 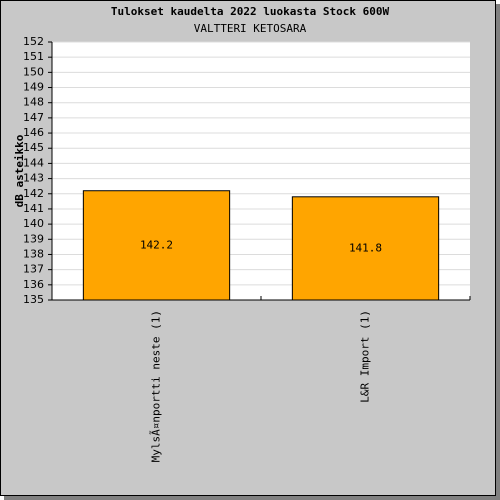 I want to click on y-tick-label: 143, so click(x=33, y=178).